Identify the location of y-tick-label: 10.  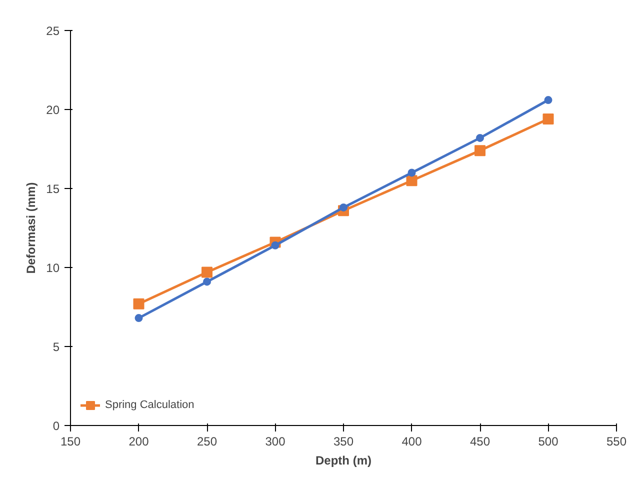
(53, 268).